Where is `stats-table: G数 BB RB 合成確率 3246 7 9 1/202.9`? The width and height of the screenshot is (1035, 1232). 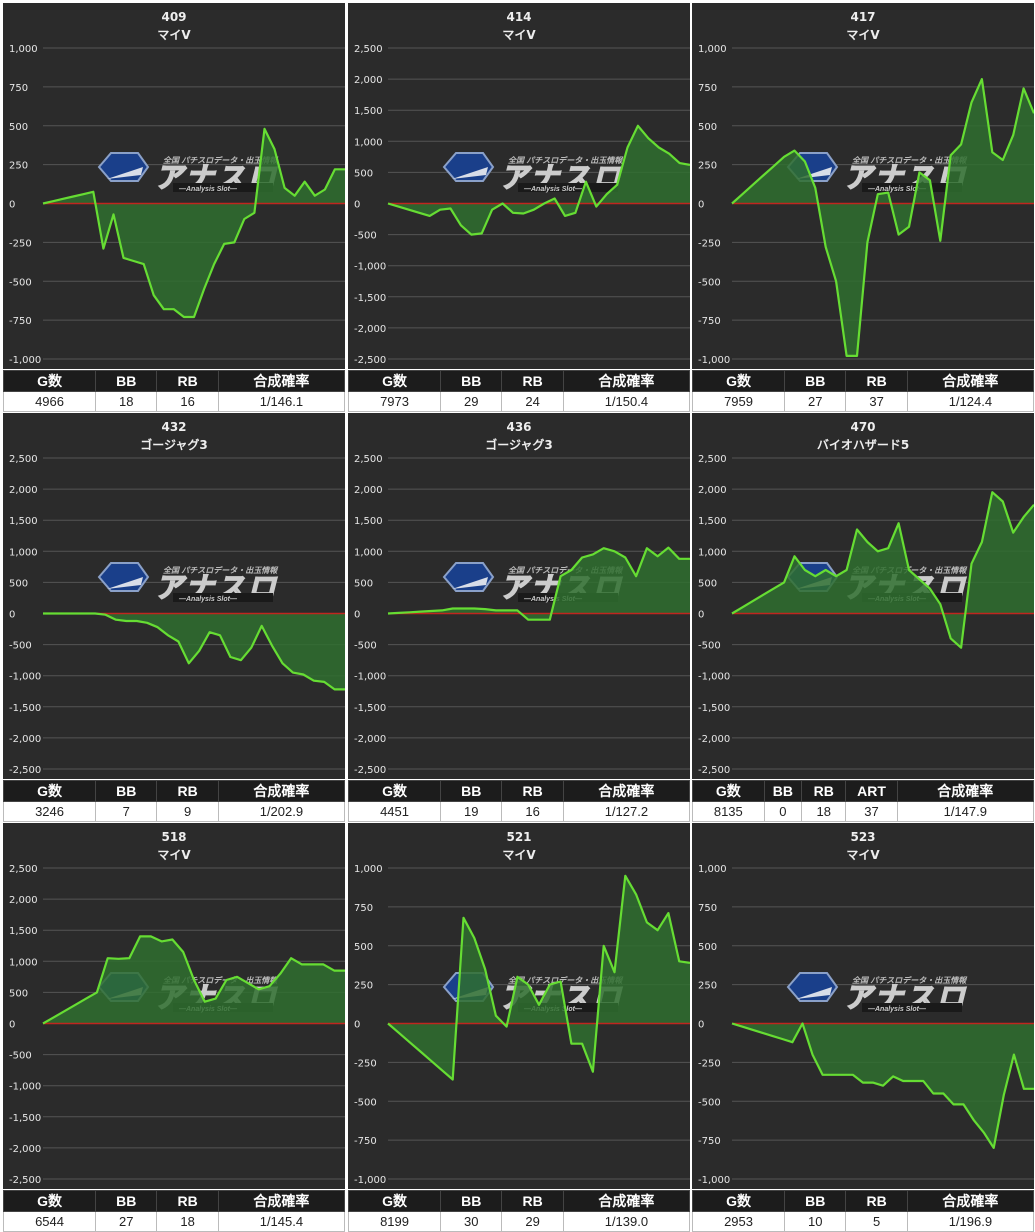
stats-table: G数 BB RB 合成確率 3246 7 9 1/202.9 is located at coordinates (174, 801).